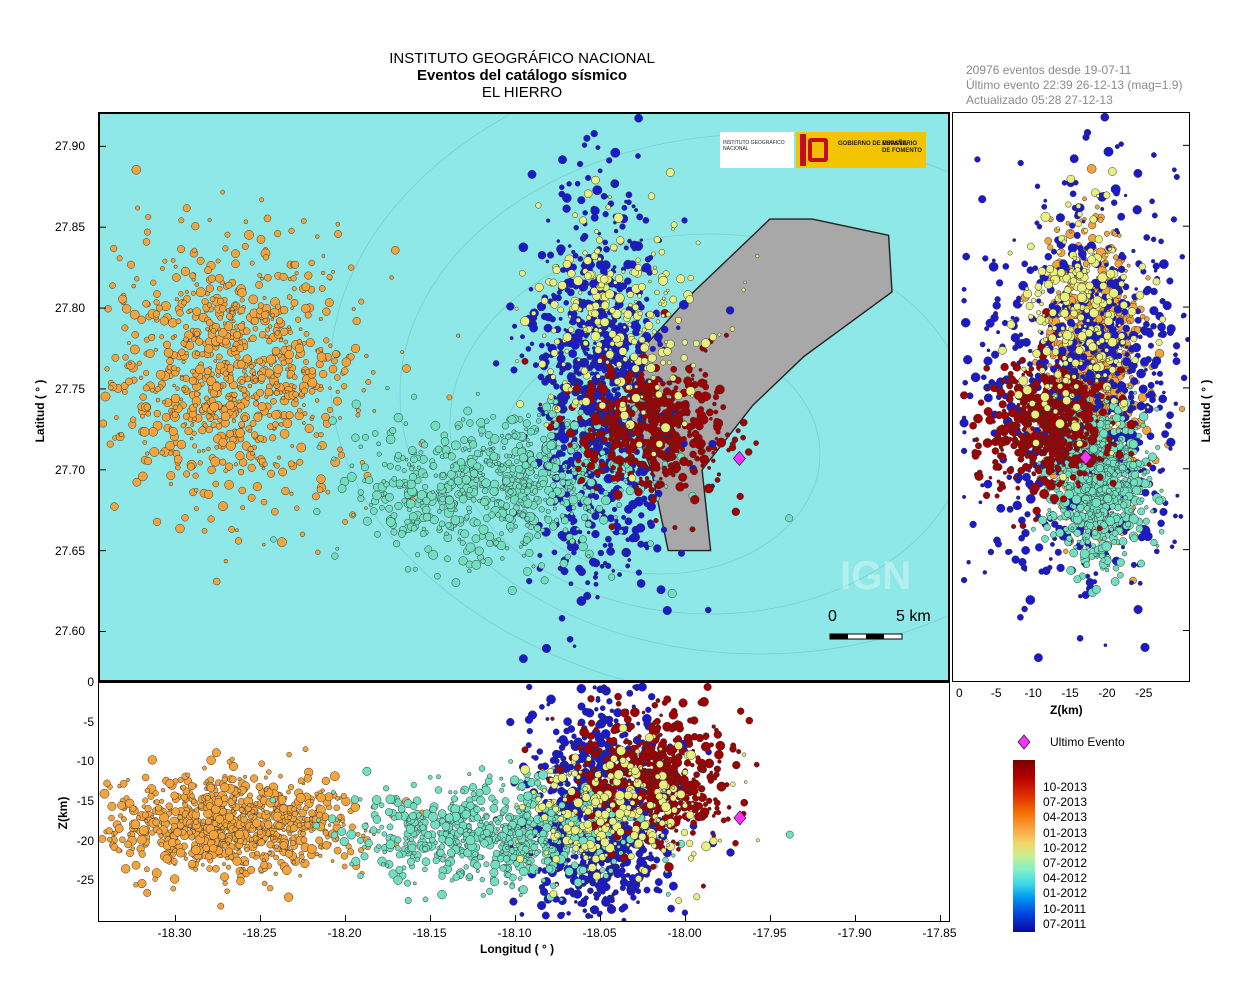 The height and width of the screenshot is (1000, 1251). What do you see at coordinates (1074, 85) in the screenshot?
I see `last-event-info: Último evento 22:39 26-12-13 (mag=1.9)` at bounding box center [1074, 85].